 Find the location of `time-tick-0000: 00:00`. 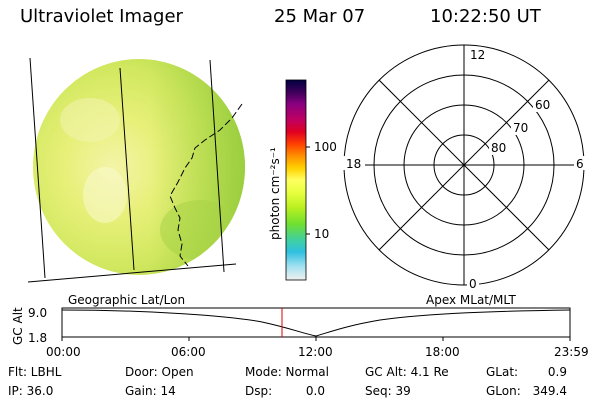

time-tick-0000: 00:00 is located at coordinates (63, 352).